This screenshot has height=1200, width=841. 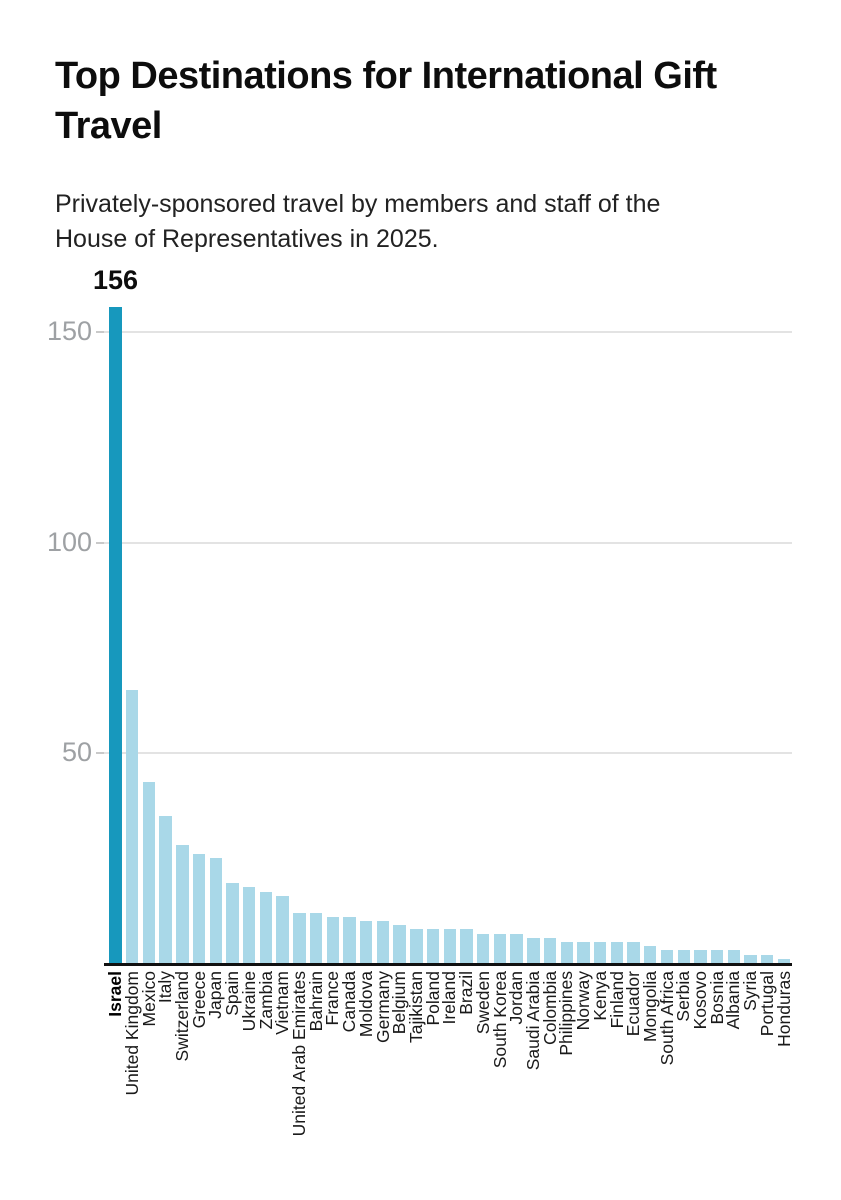 What do you see at coordinates (566, 952) in the screenshot?
I see `bar-philippines` at bounding box center [566, 952].